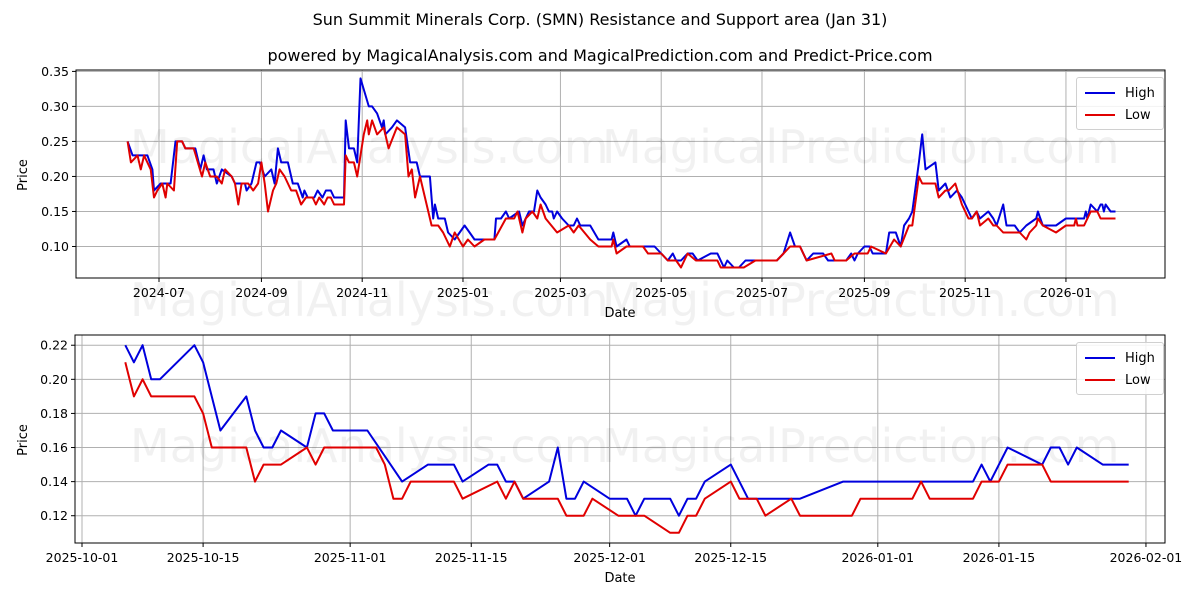  Describe the element at coordinates (1120, 93) in the screenshot. I see `legend-item-high: High` at that location.